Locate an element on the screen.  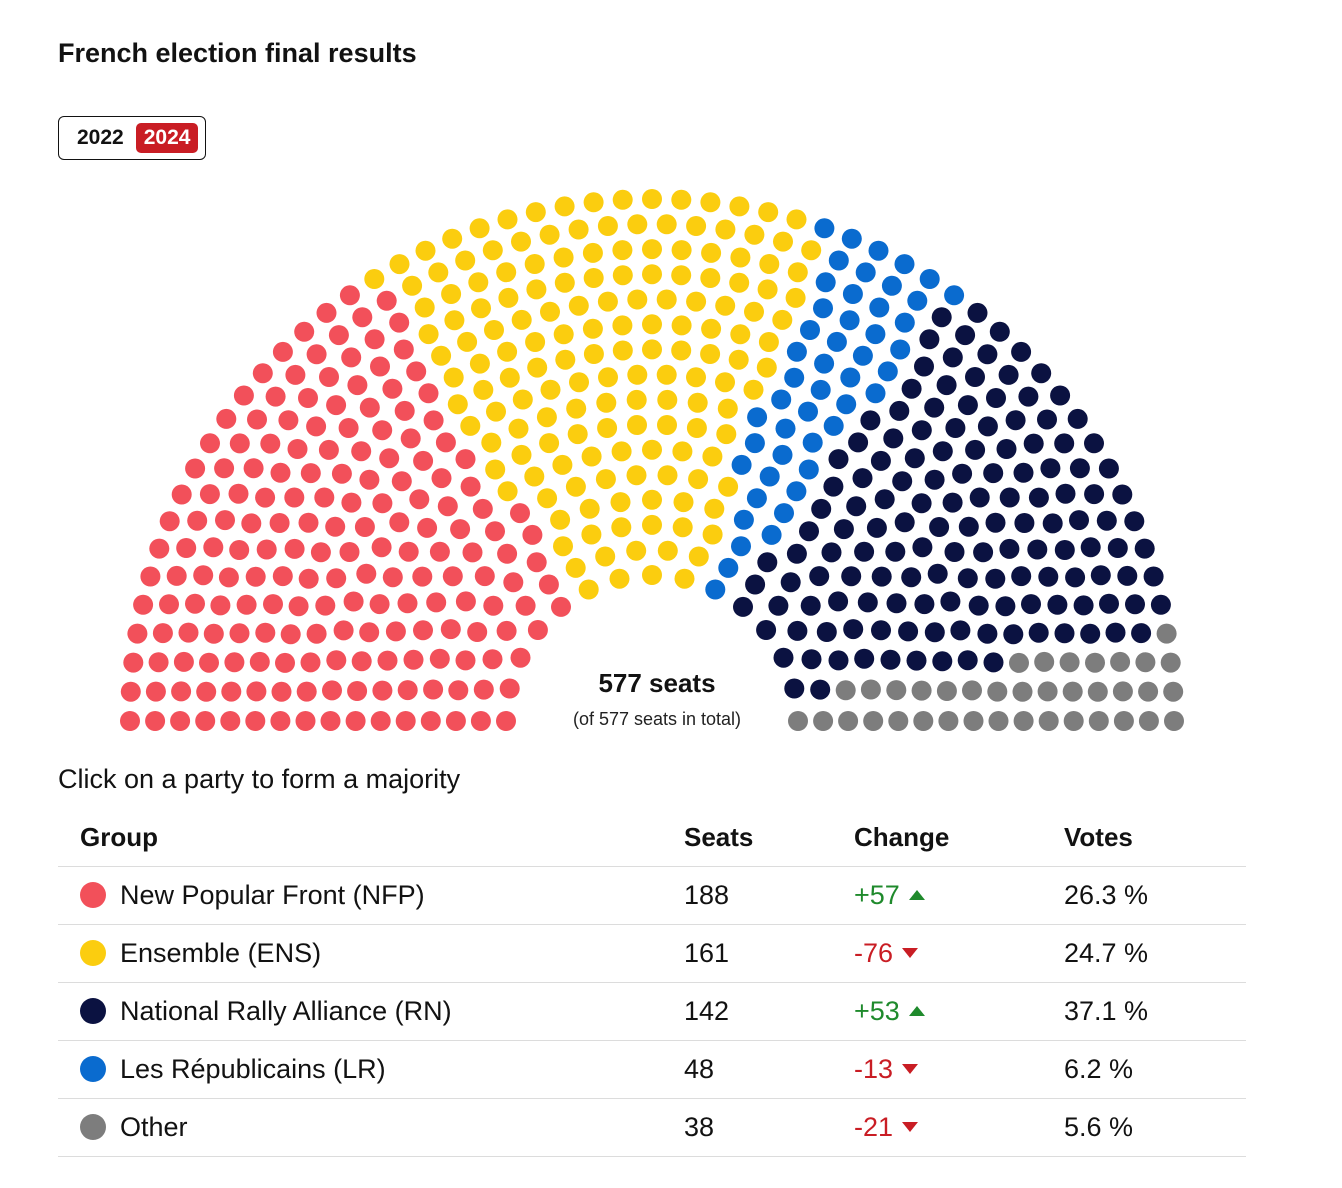
header-seats: Seats is located at coordinates (769, 837).